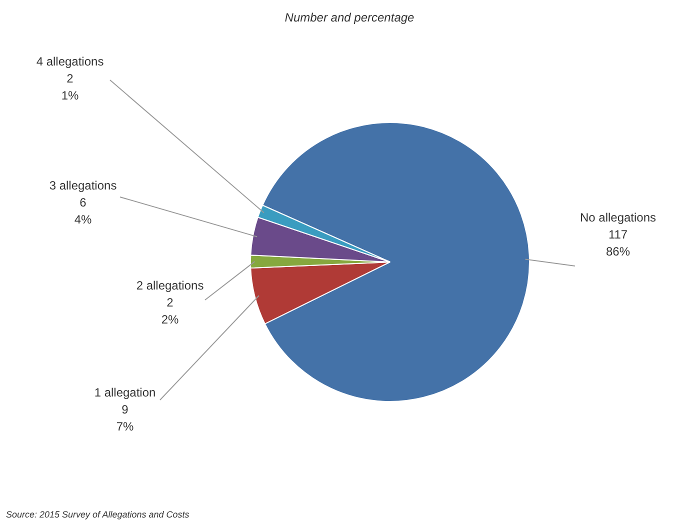 This screenshot has height=531, width=683. What do you see at coordinates (98, 515) in the screenshot?
I see `source-note: Source: 2015 Survey of Allegations and Costs` at bounding box center [98, 515].